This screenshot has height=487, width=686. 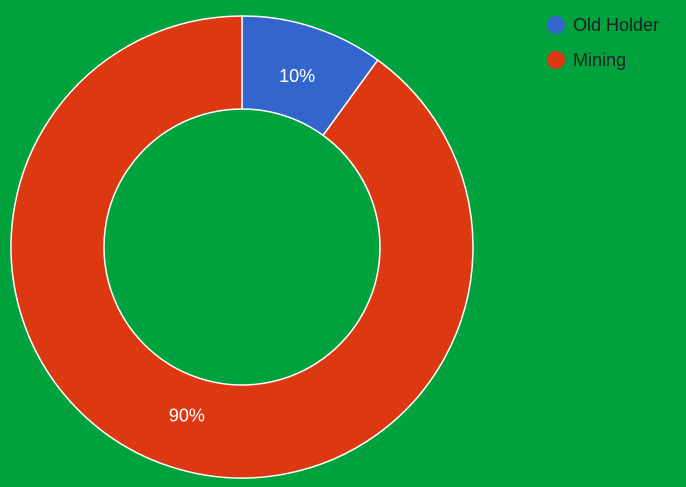 I want to click on slice-label: 10%, so click(x=297, y=76).